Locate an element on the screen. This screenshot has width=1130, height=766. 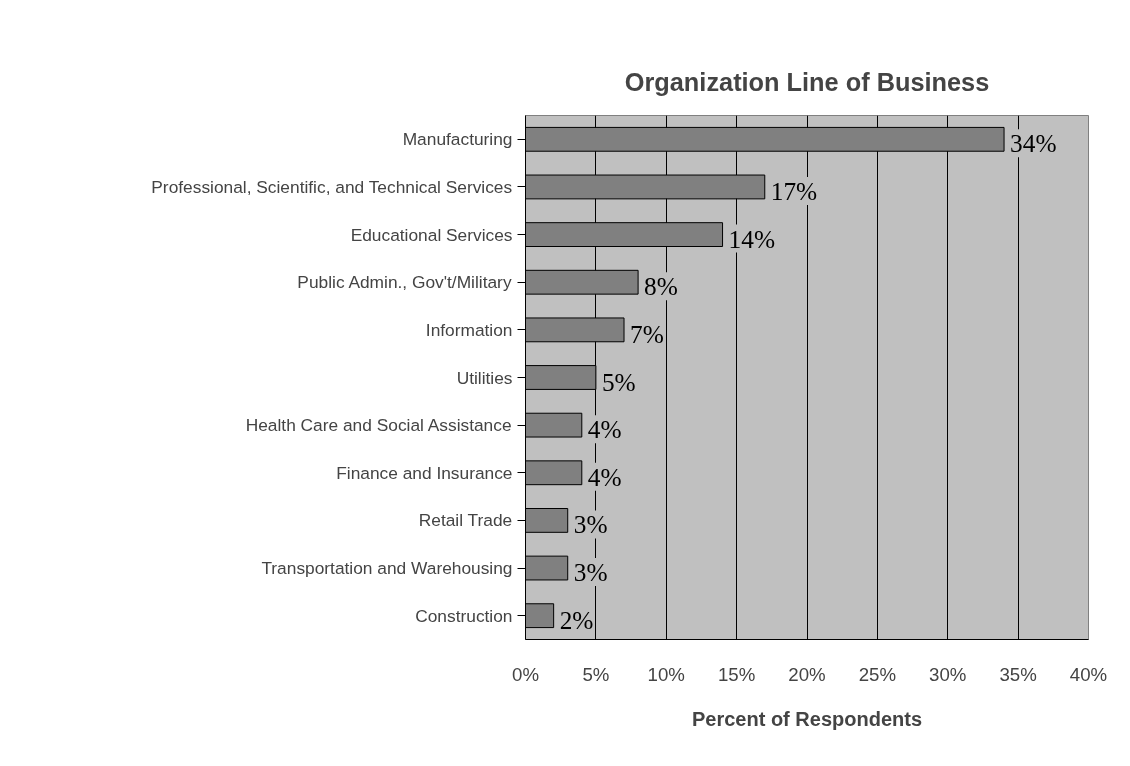
y-tick-label: Finance and Insurance is located at coordinates (424, 472).